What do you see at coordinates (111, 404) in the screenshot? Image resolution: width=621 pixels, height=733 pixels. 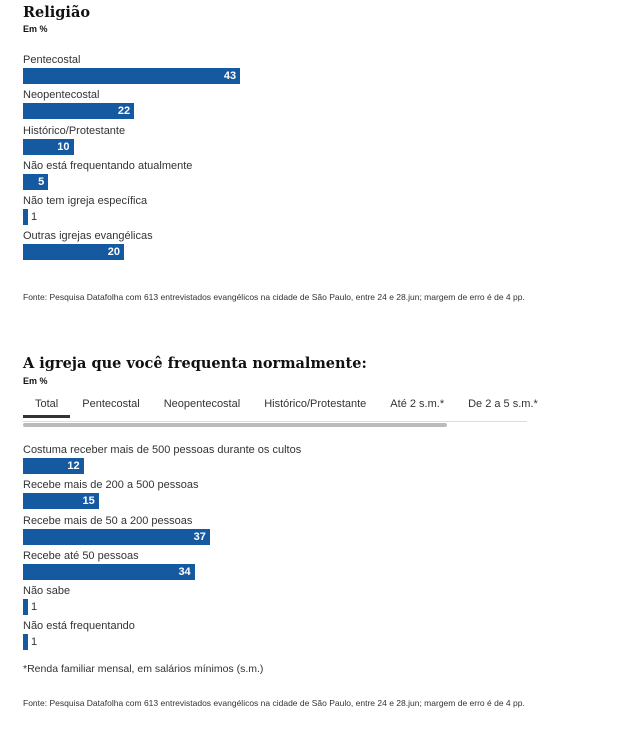 I see `tab-1: Pentecostal` at bounding box center [111, 404].